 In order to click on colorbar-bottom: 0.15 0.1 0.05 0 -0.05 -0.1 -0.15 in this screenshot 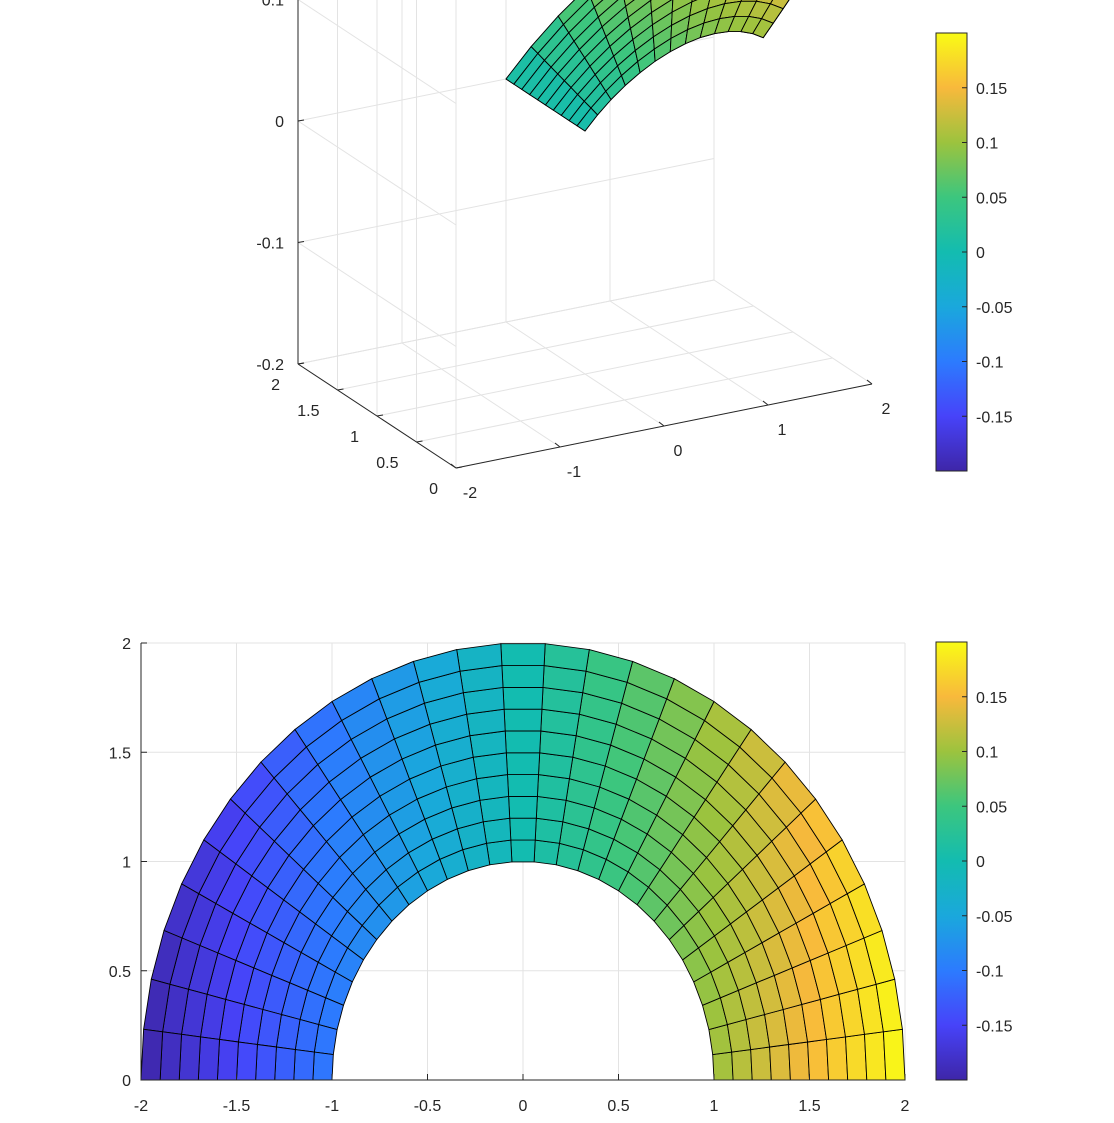, I will do `click(974, 861)`.